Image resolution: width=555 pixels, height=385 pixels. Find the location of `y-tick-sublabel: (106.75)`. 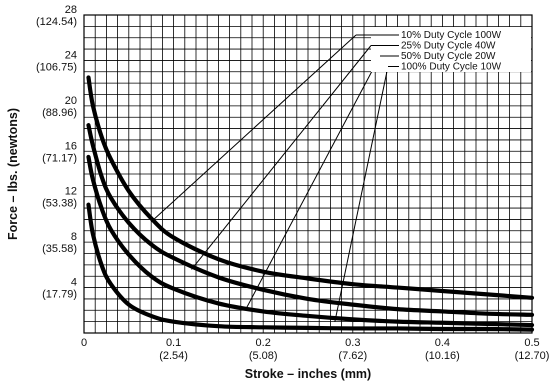

y-tick-sublabel: (106.75) is located at coordinates (56, 67).